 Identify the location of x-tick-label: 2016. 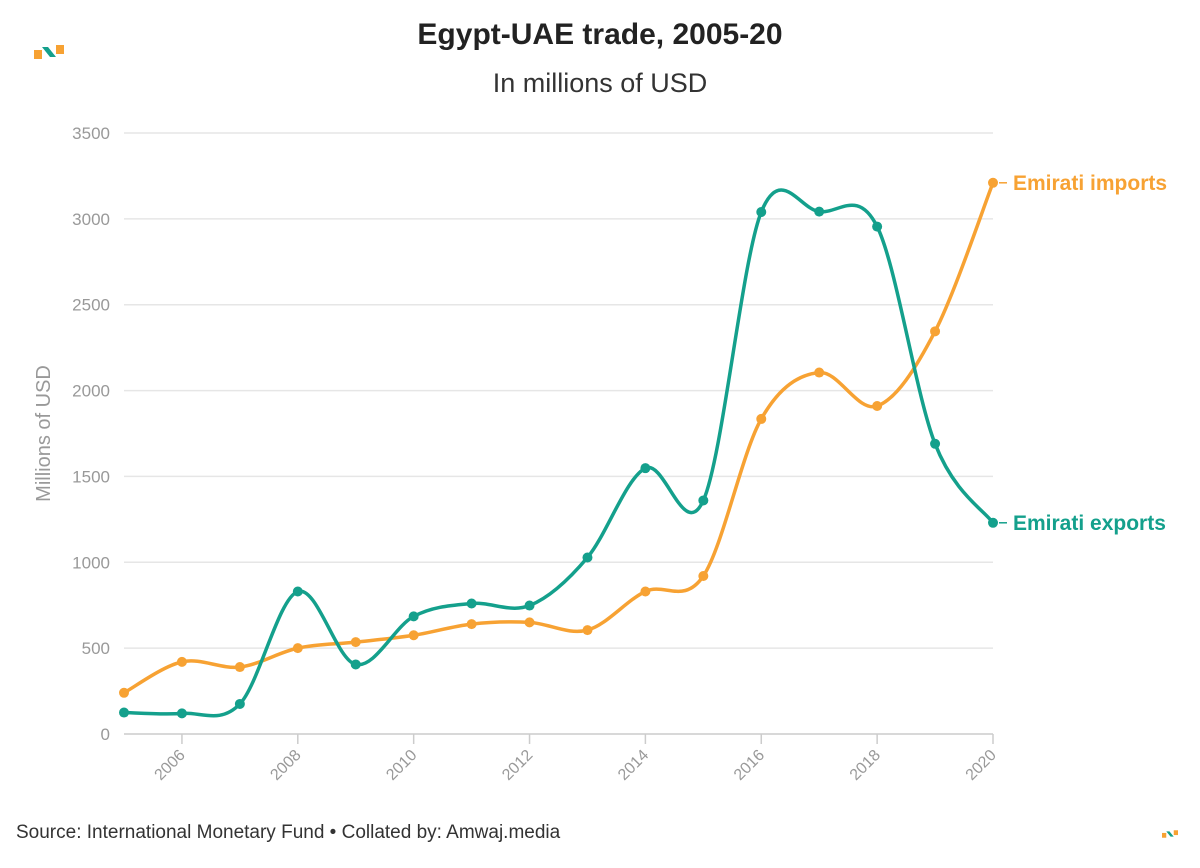
(749, 765).